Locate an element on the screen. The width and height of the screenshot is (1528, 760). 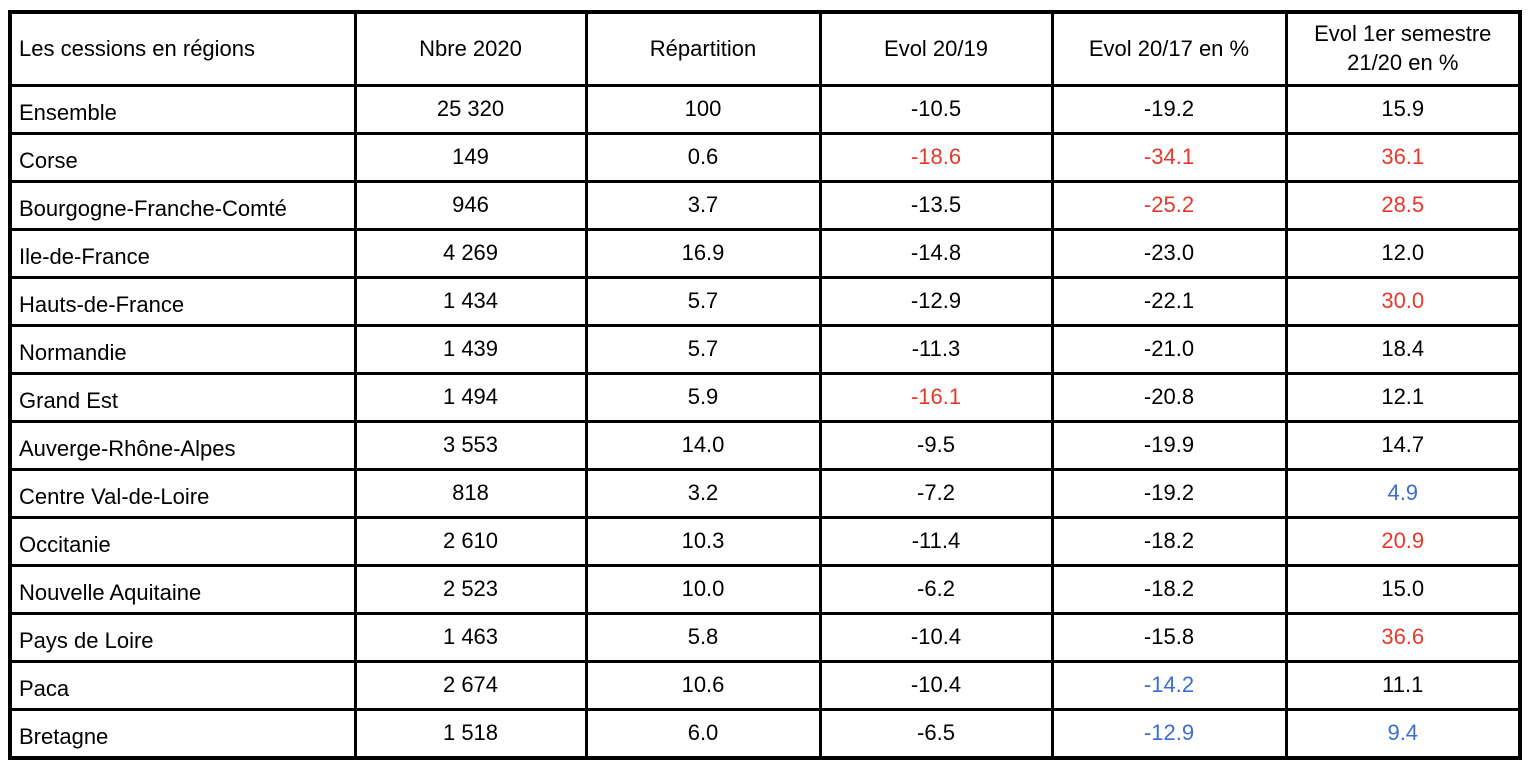
value-cell: -18.6 is located at coordinates (936, 157).